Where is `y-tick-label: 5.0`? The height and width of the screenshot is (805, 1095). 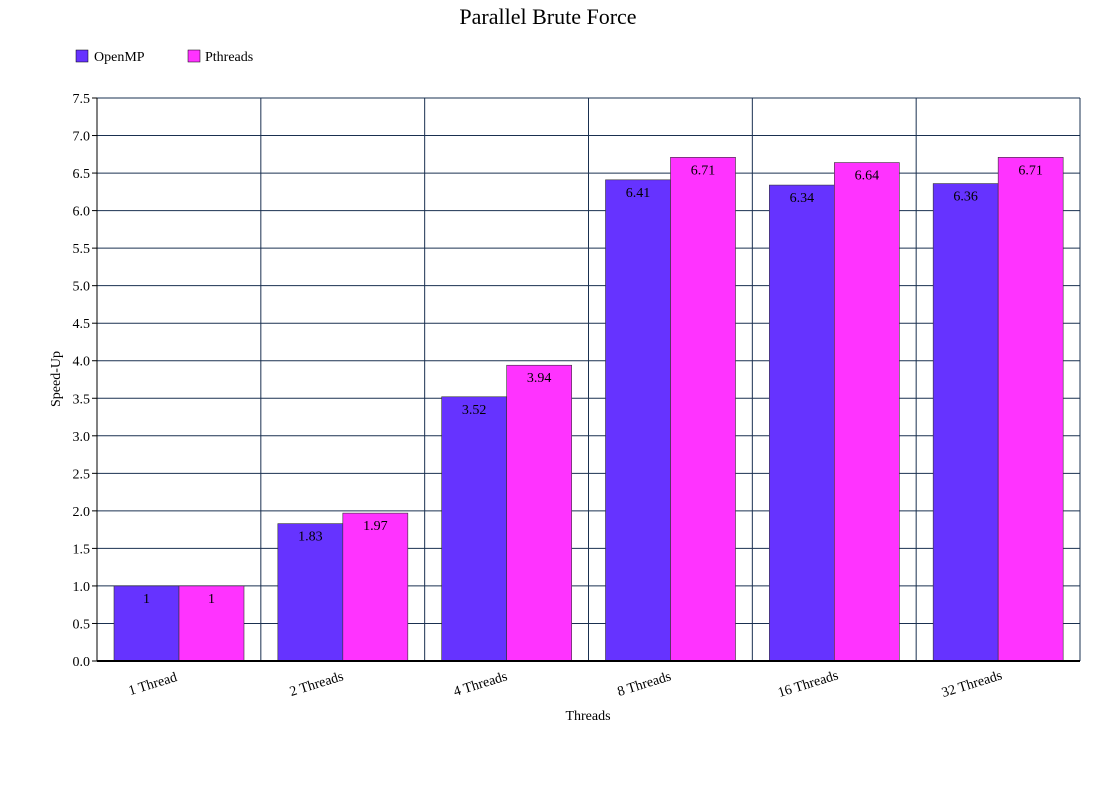 y-tick-label: 5.0 is located at coordinates (82, 287).